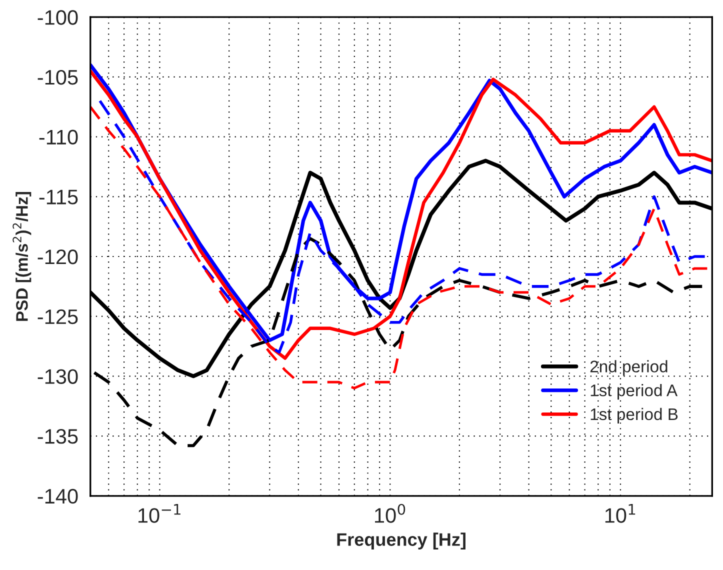 The width and height of the screenshot is (723, 570). Describe the element at coordinates (58, 77) in the screenshot. I see `y-tick-label: -105` at that location.